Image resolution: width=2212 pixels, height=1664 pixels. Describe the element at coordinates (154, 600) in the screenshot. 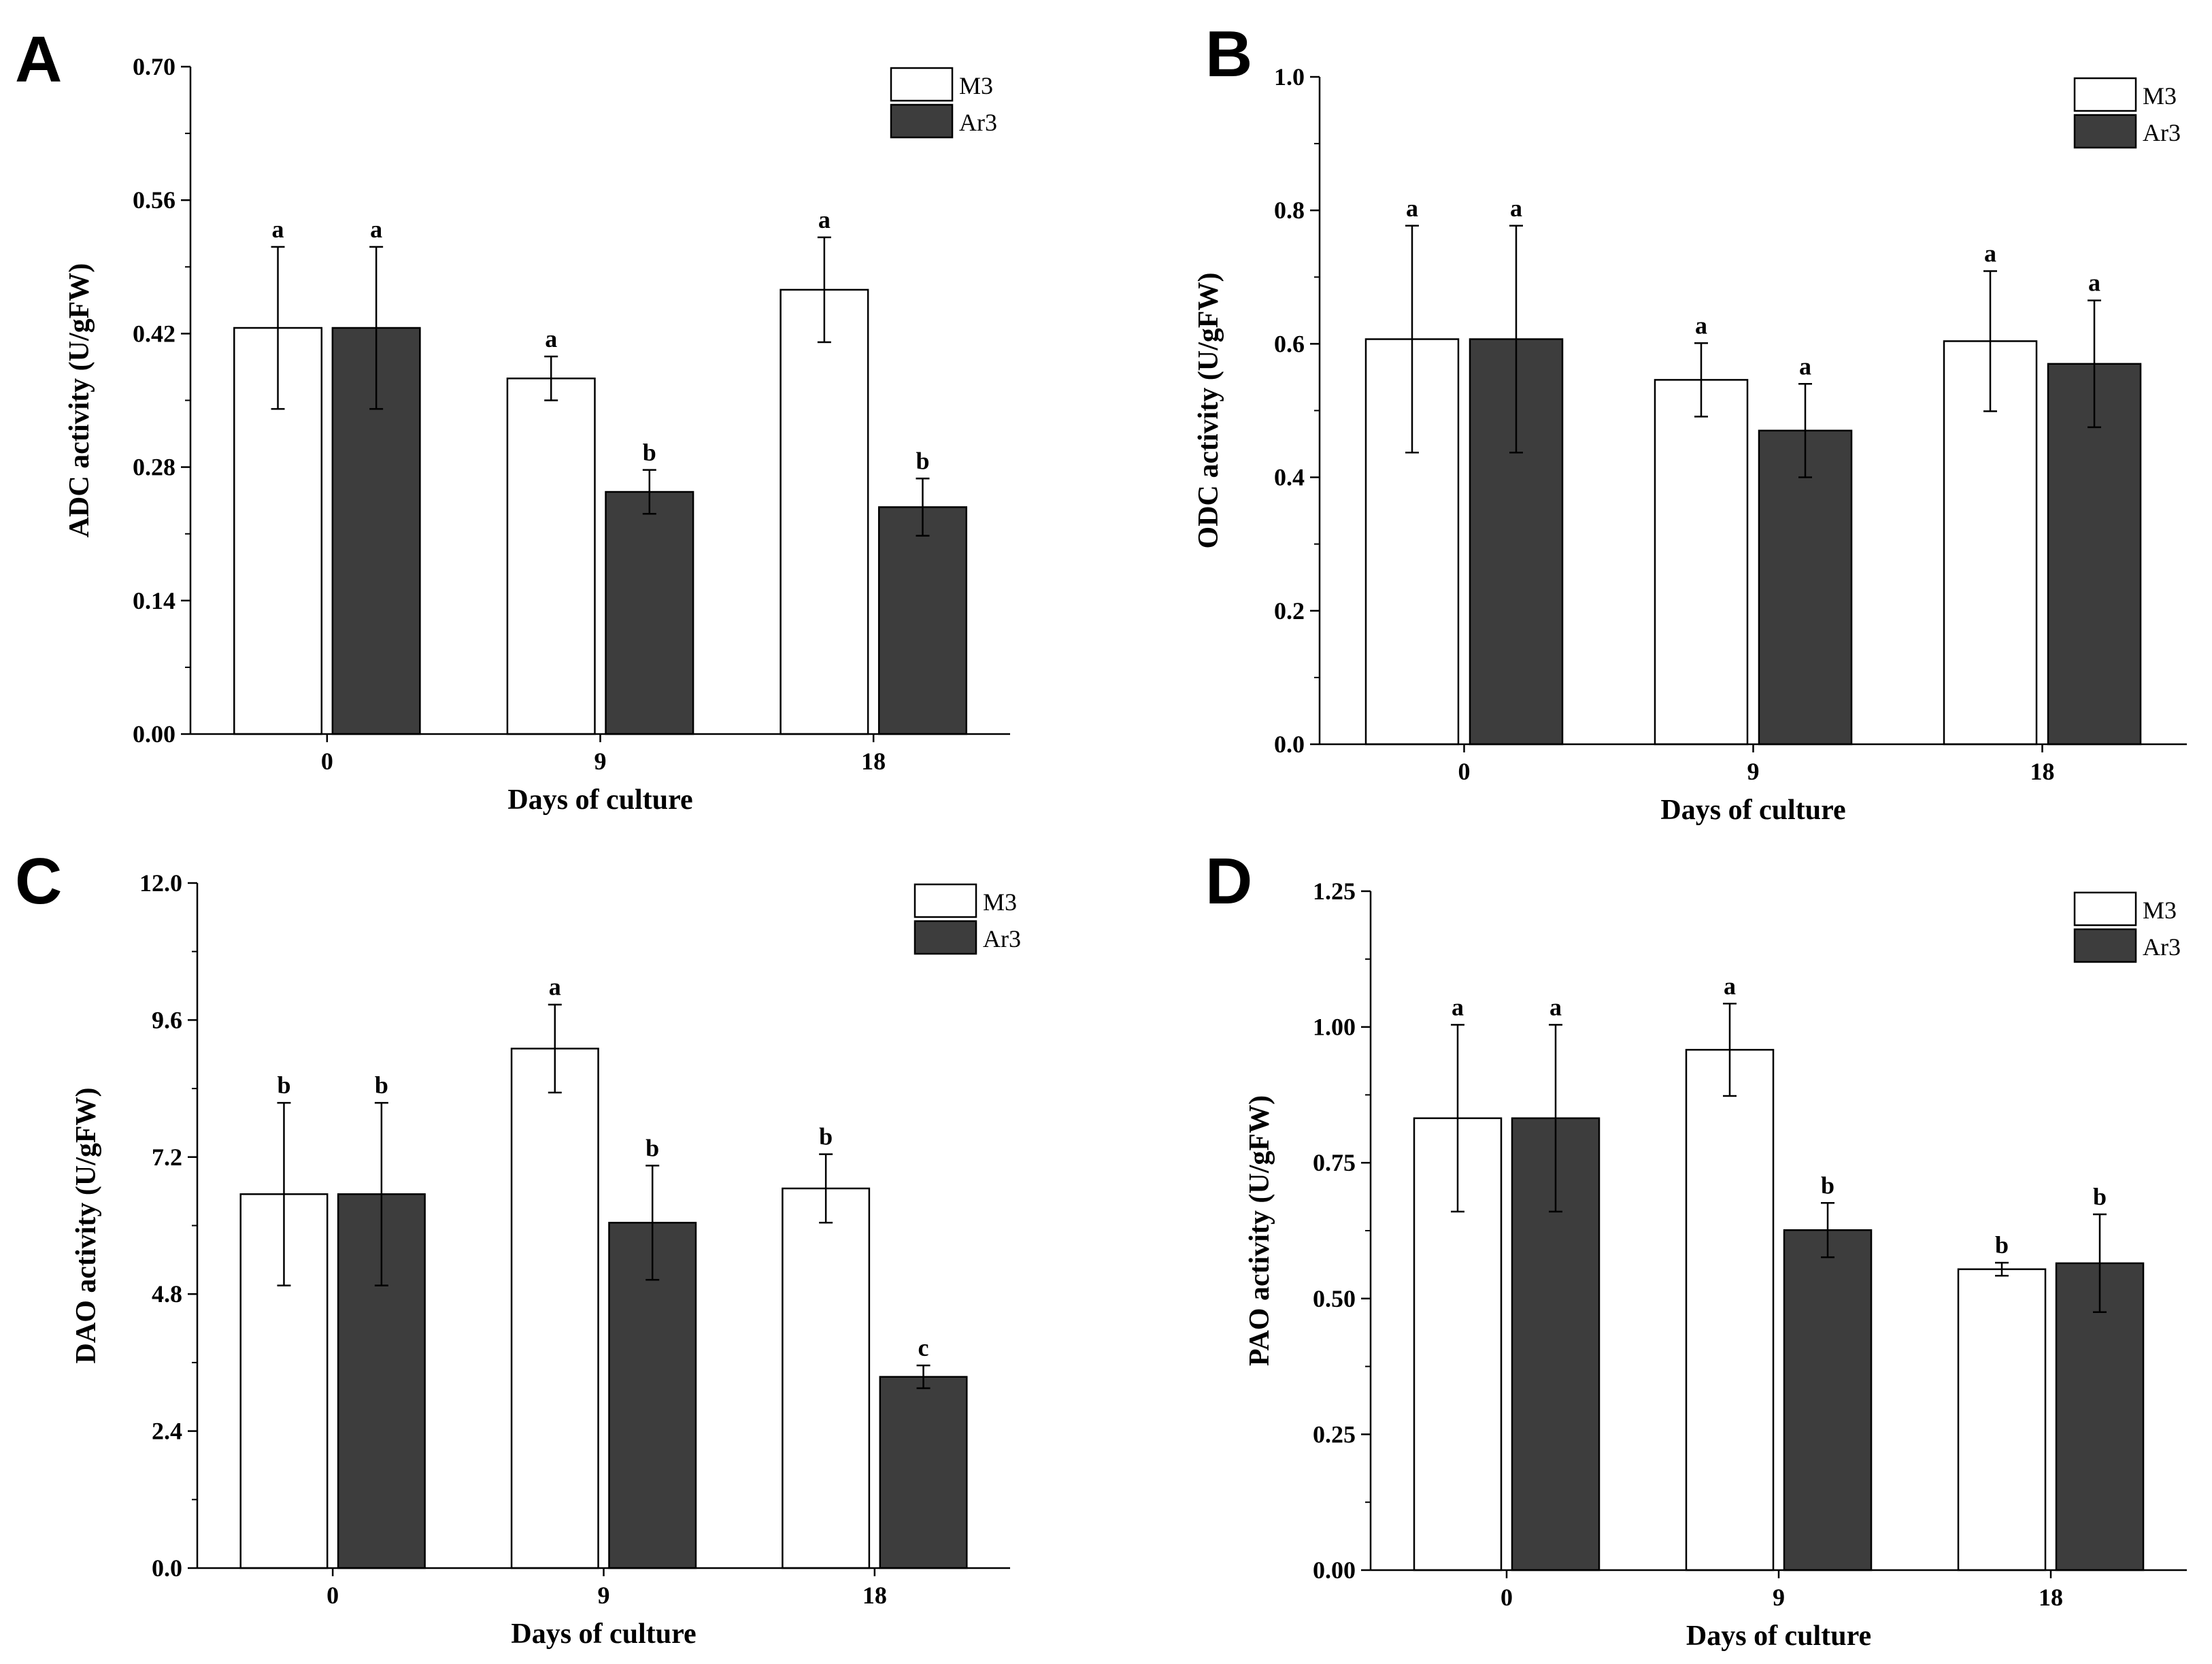

I see `y-tick-label: 0.14` at that location.